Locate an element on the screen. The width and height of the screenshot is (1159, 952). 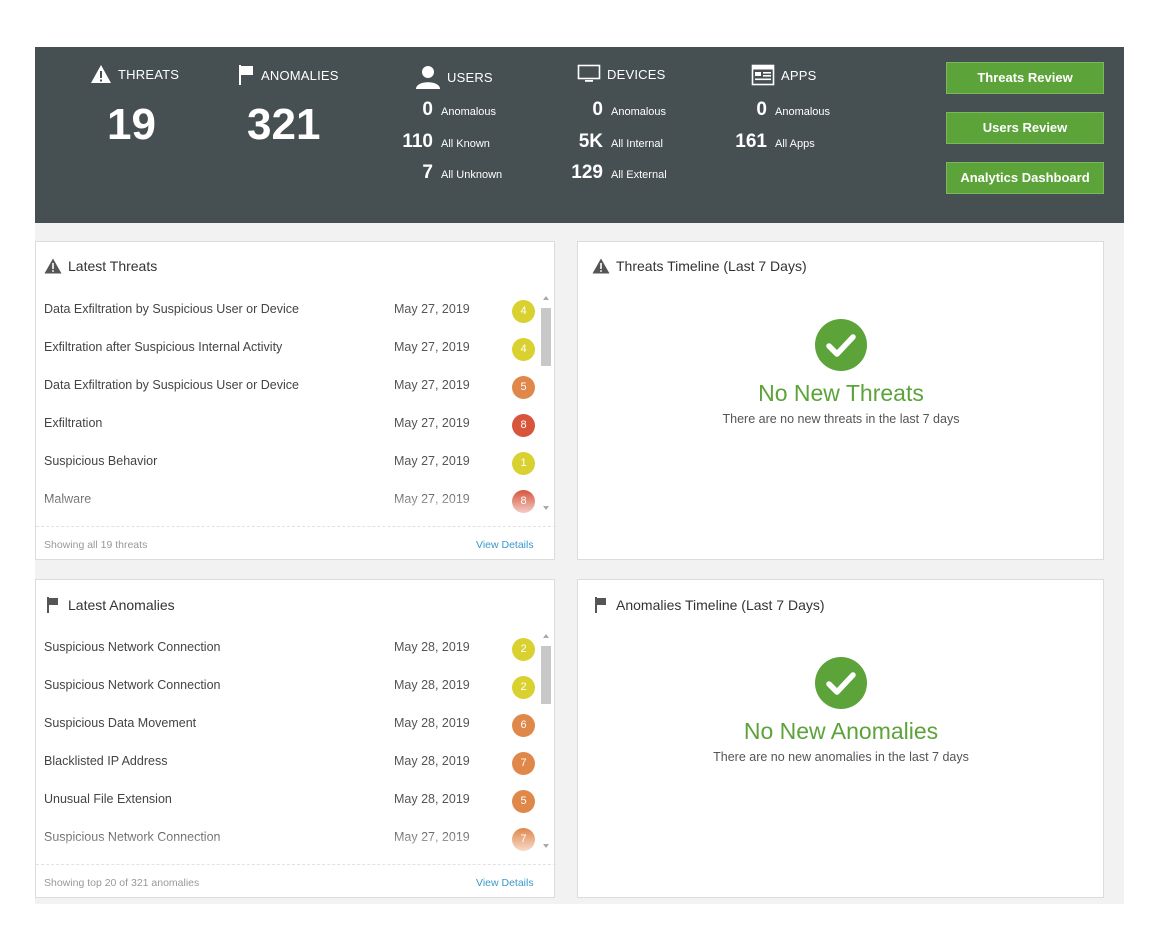
anomalies-count: 321 is located at coordinates (284, 124).